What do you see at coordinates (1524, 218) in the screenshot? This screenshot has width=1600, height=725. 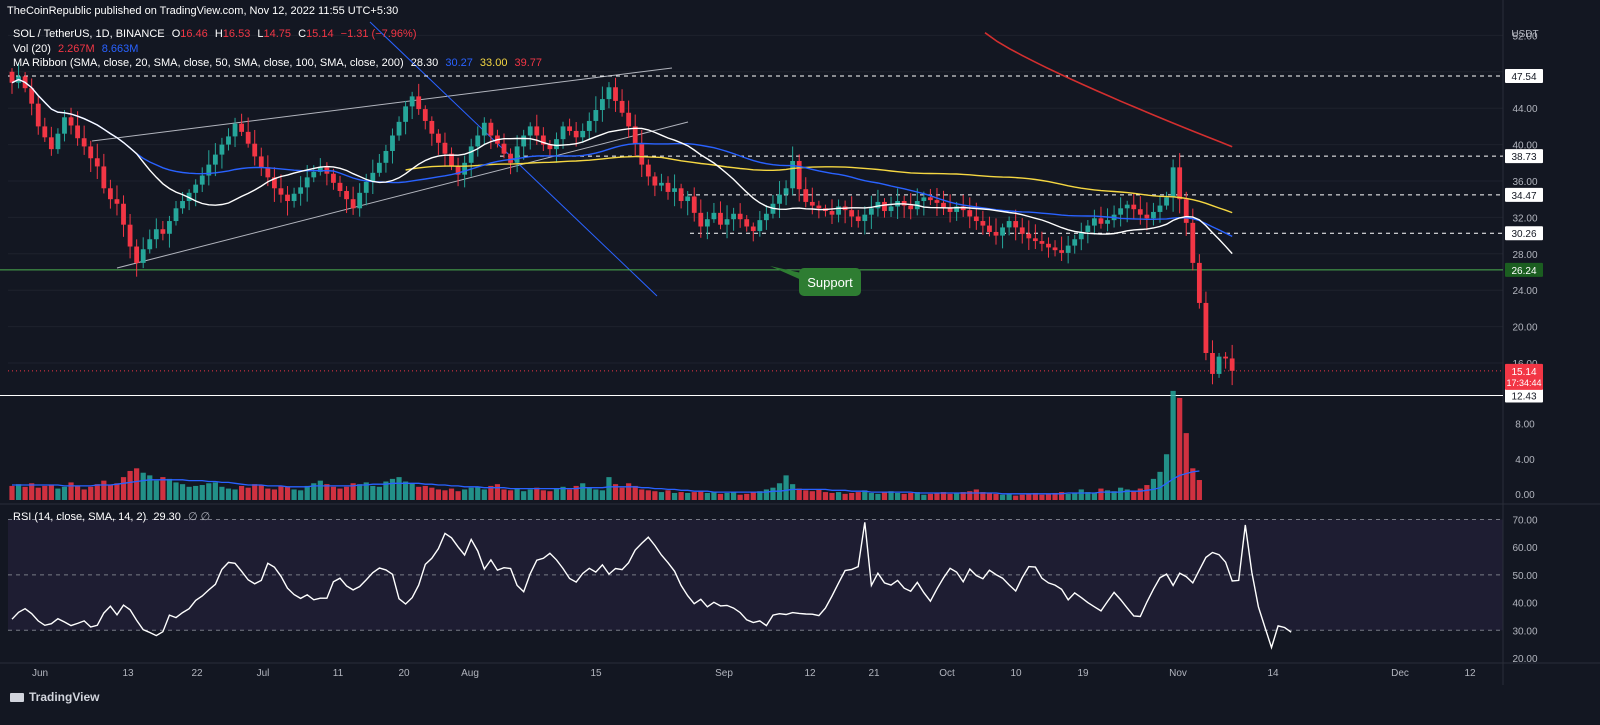 I see `y-tick-label: 32.00` at bounding box center [1524, 218].